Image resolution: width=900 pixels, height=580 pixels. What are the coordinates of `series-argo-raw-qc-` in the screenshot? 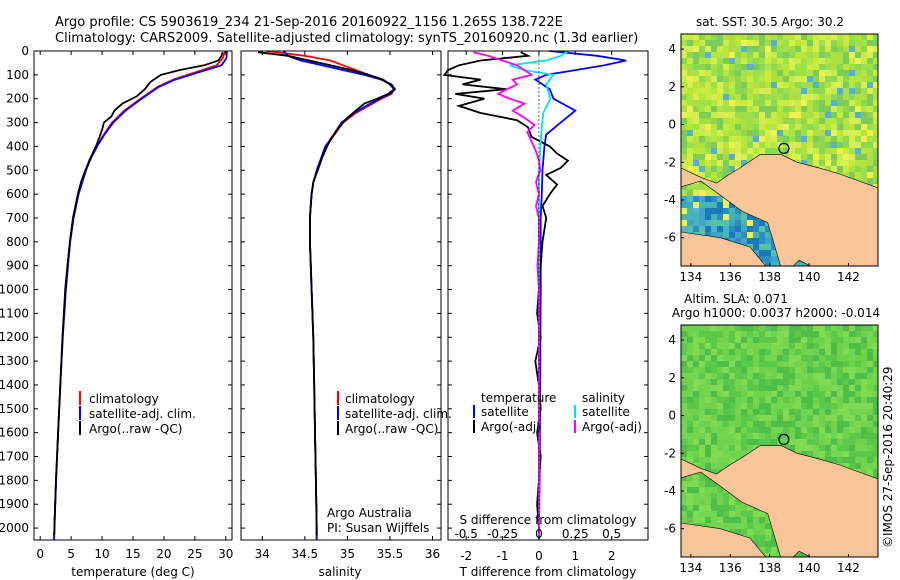 It's located at (326, 293).